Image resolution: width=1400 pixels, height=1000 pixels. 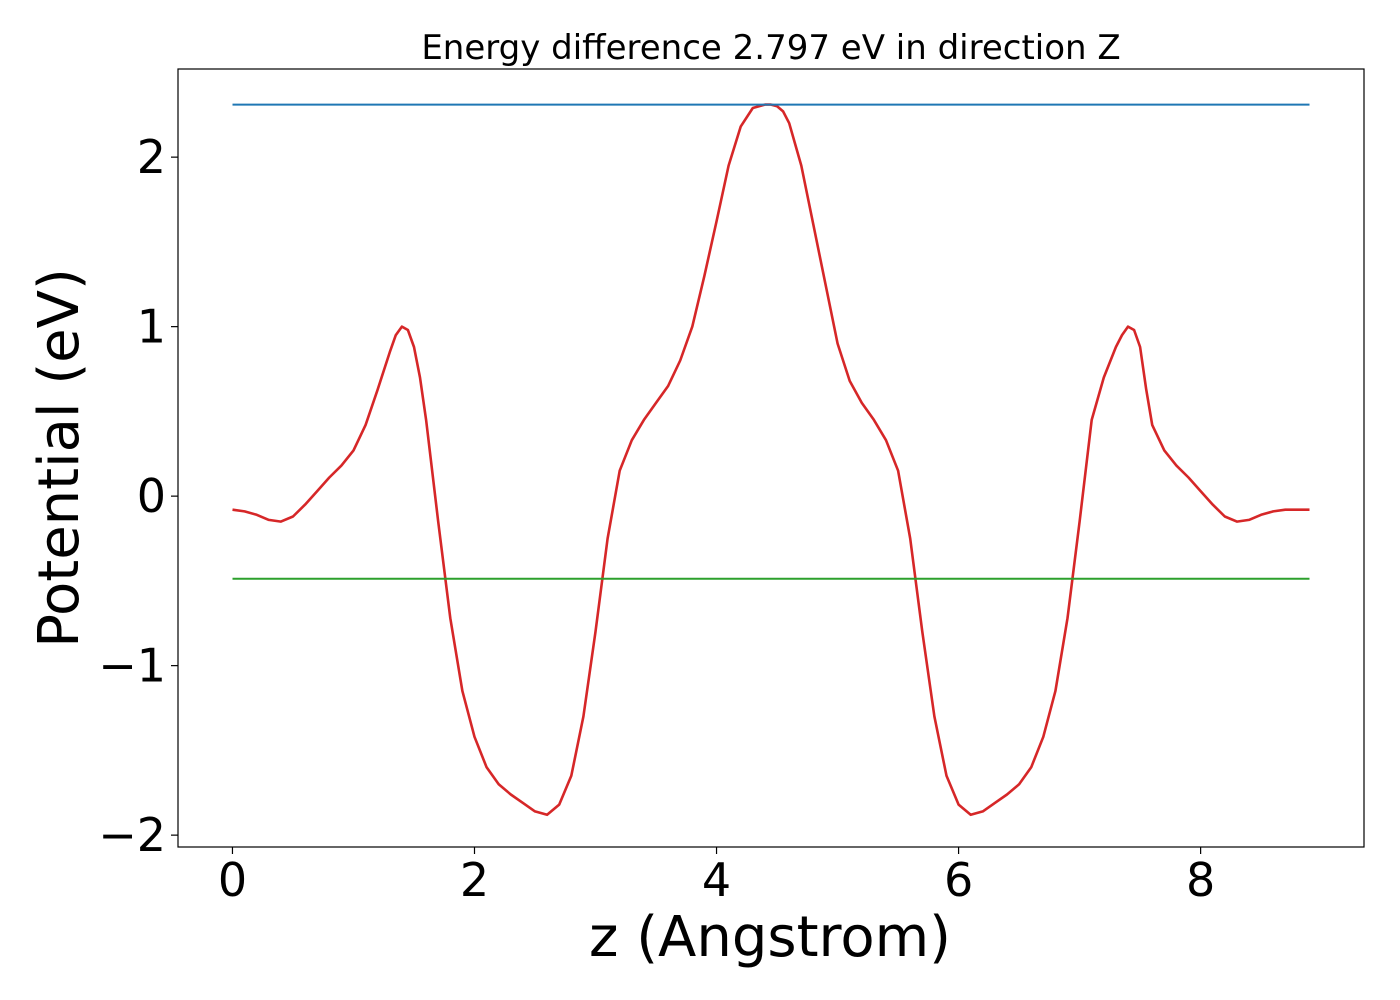 What do you see at coordinates (716, 880) in the screenshot?
I see `x-tick-label: 4` at bounding box center [716, 880].